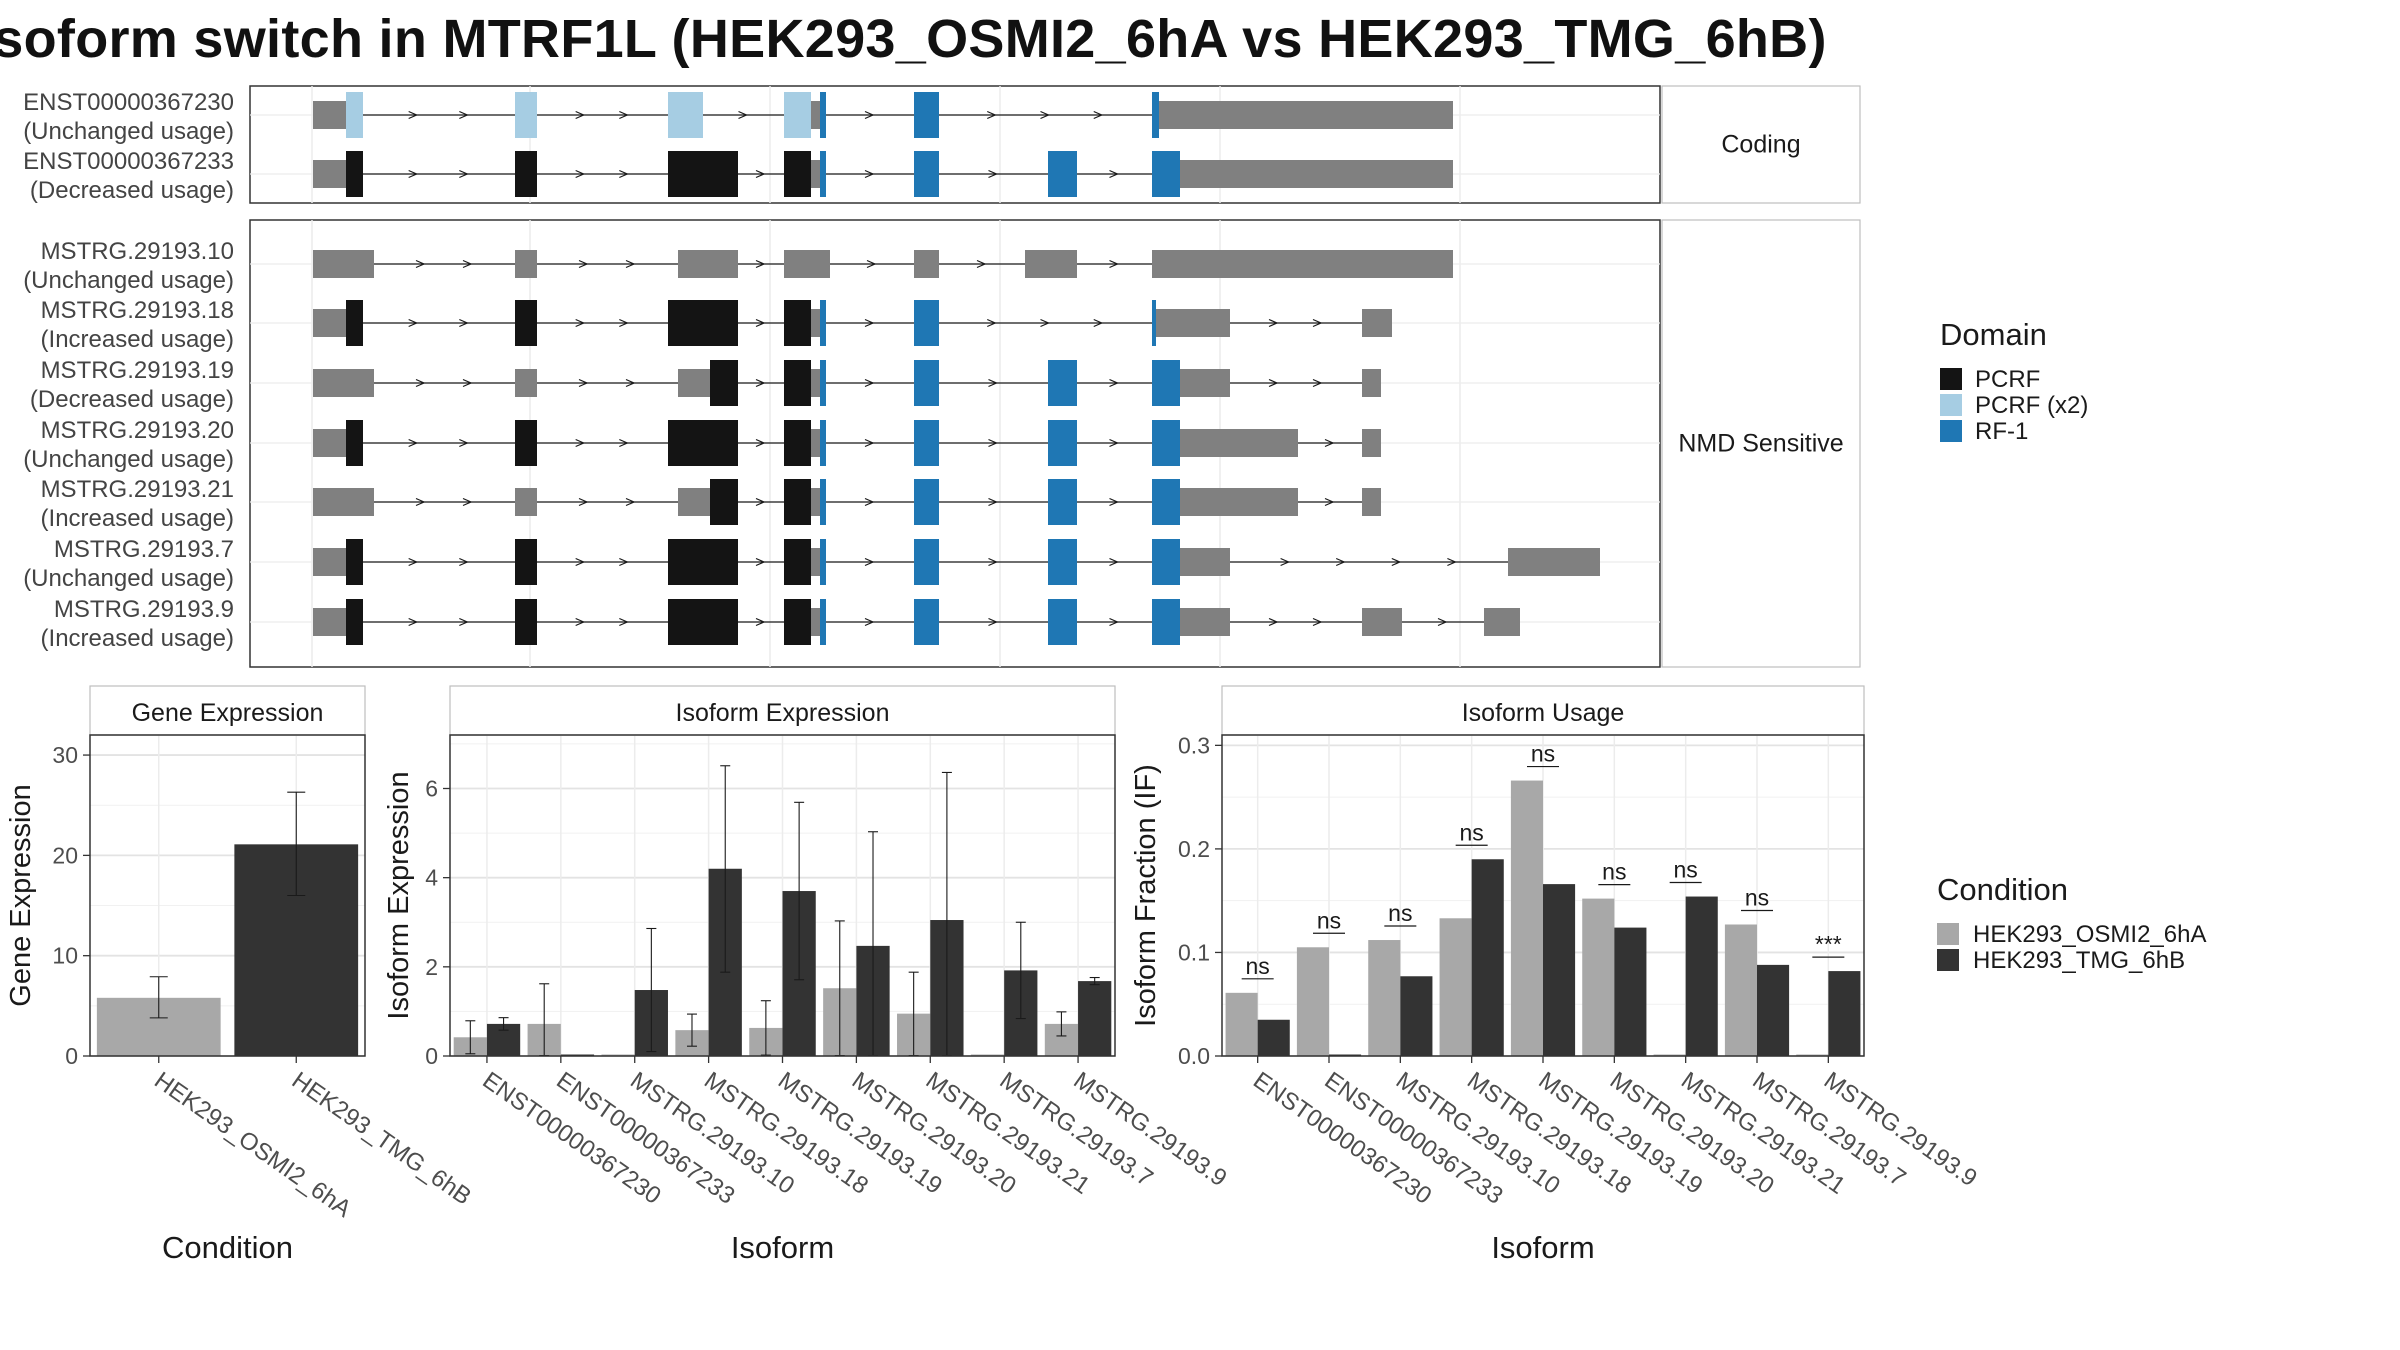 Image resolution: width=2400 pixels, height=1350 pixels. Describe the element at coordinates (137, 370) in the screenshot. I see `transcript-id-label: MSTRG.29193.19` at that location.